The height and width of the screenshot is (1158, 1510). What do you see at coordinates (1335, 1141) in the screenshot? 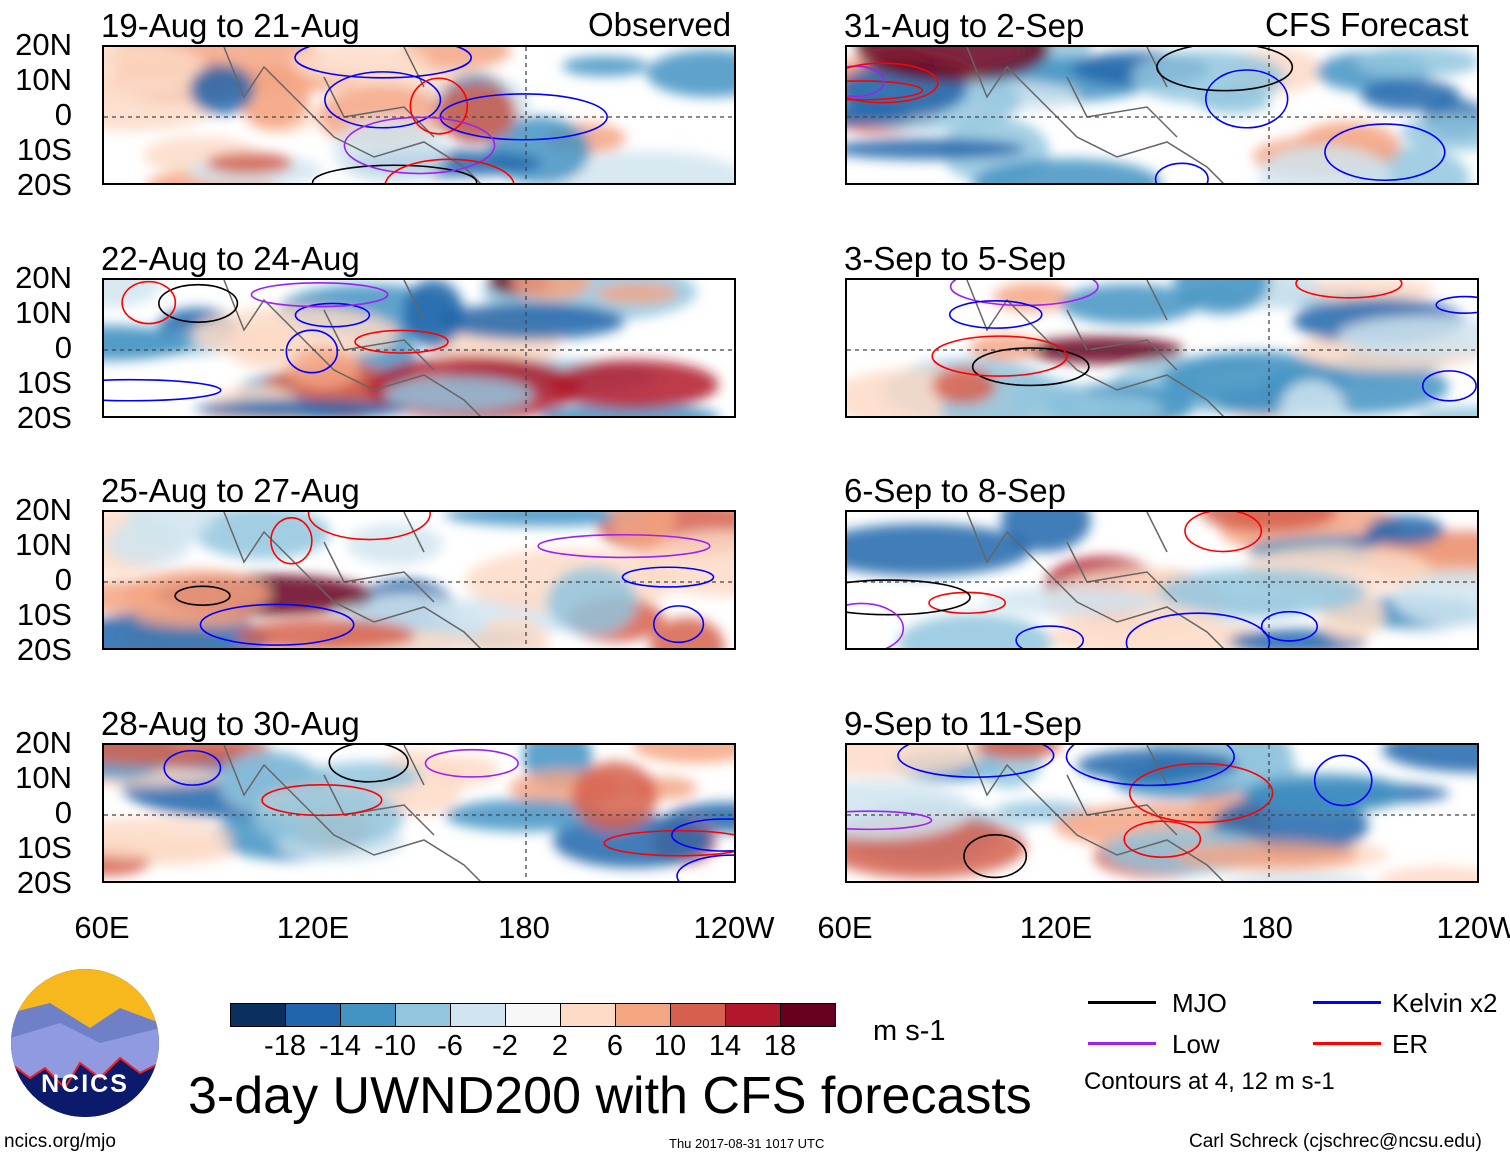
I see `footer-credit: Carl Schreck (cjschrec@ncsu.edu)` at bounding box center [1335, 1141].